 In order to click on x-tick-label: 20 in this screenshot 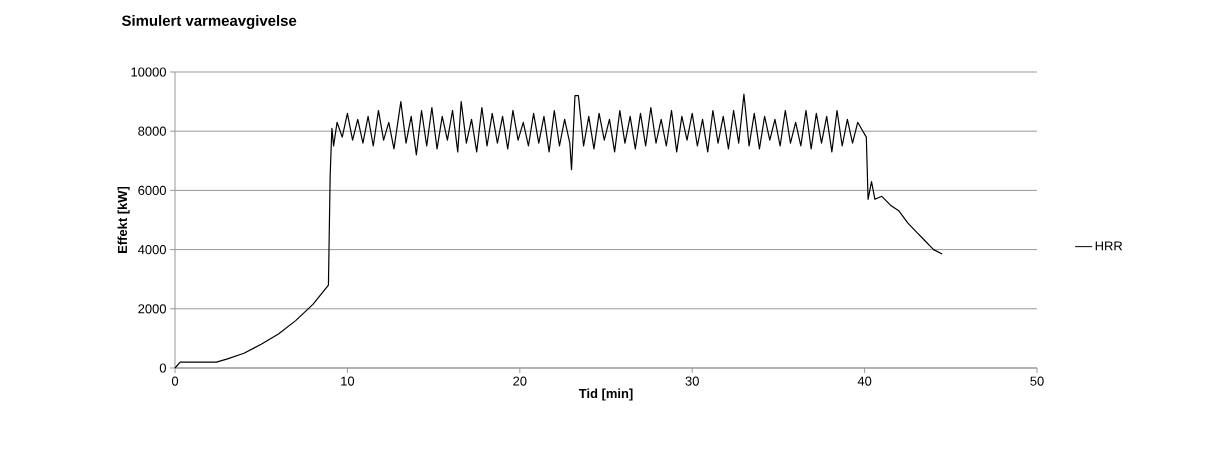, I will do `click(520, 381)`.